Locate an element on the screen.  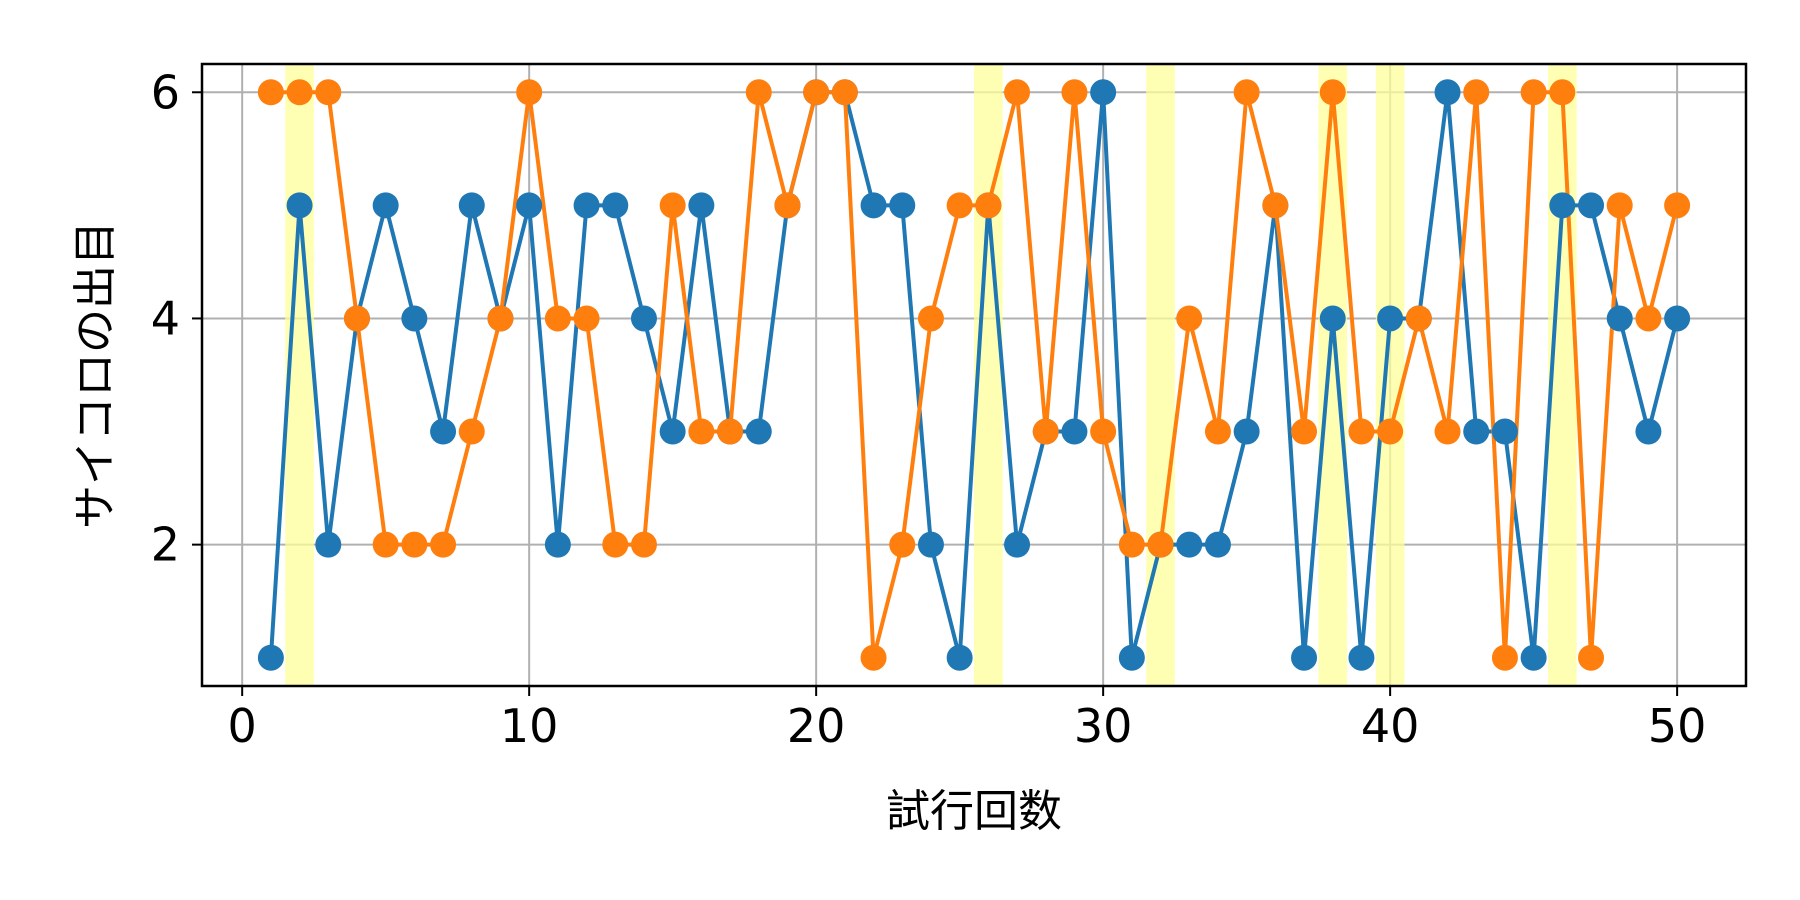
x-tick-label: 20 is located at coordinates (816, 726).